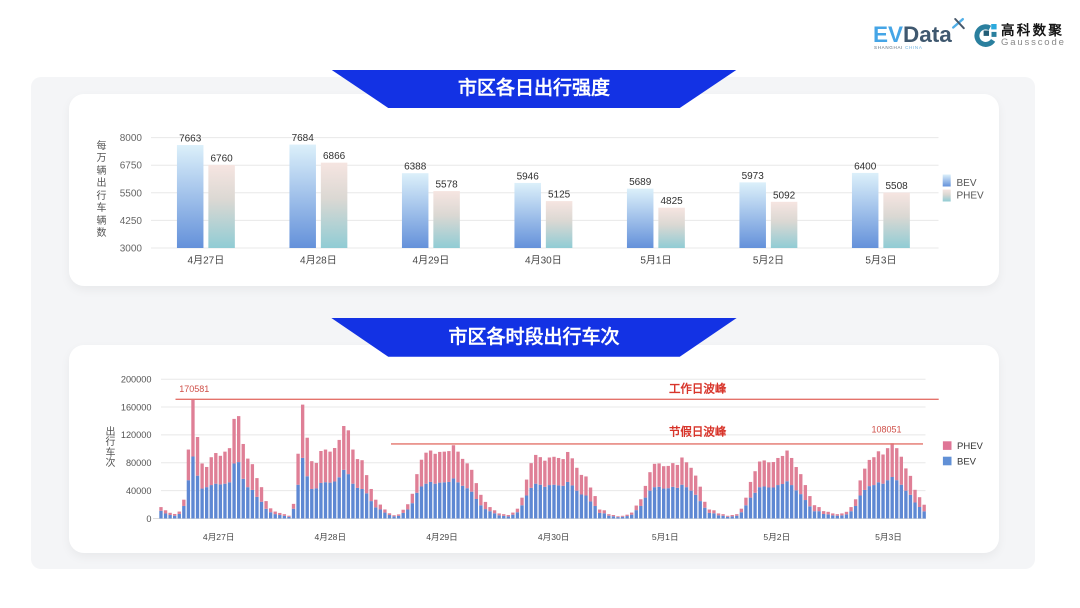 Image resolution: width=1080 pixels, height=608 pixels. What do you see at coordinates (131, 221) in the screenshot?
I see `svg-text: 4250` at bounding box center [131, 221].